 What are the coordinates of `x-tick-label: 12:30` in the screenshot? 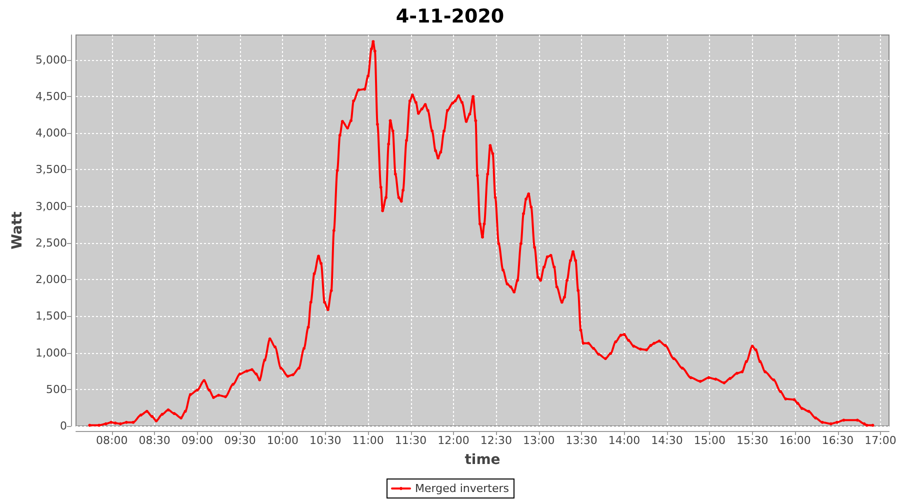 It's located at (496, 440).